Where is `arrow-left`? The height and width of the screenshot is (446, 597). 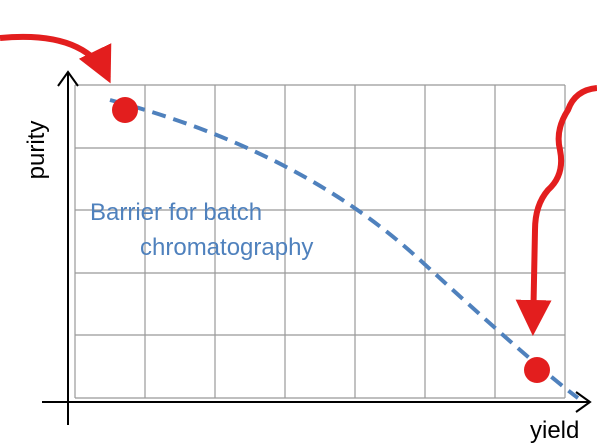
arrow-left is located at coordinates (56, 58).